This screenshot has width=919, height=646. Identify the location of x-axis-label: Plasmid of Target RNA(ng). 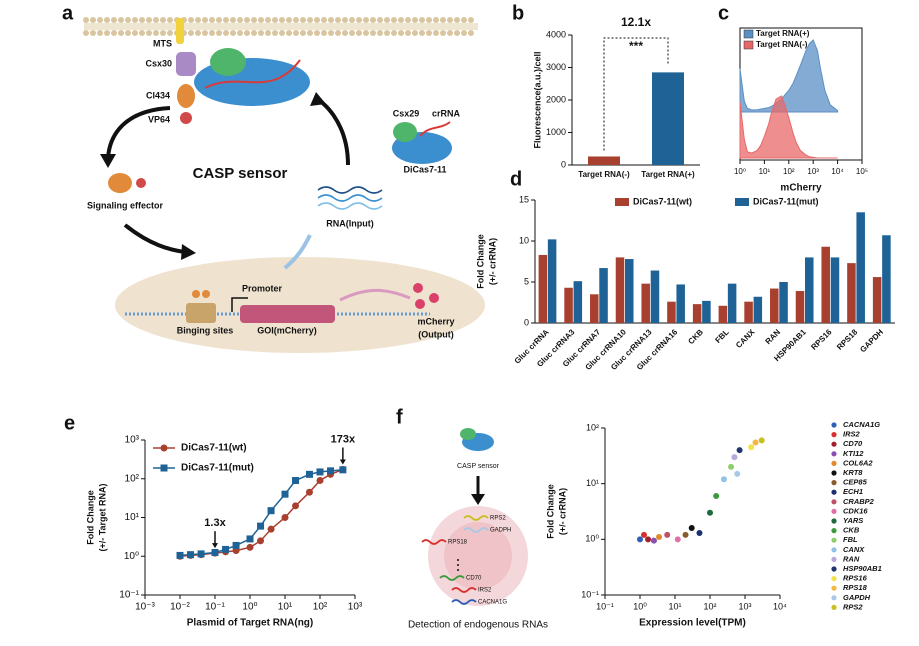
(250, 623).